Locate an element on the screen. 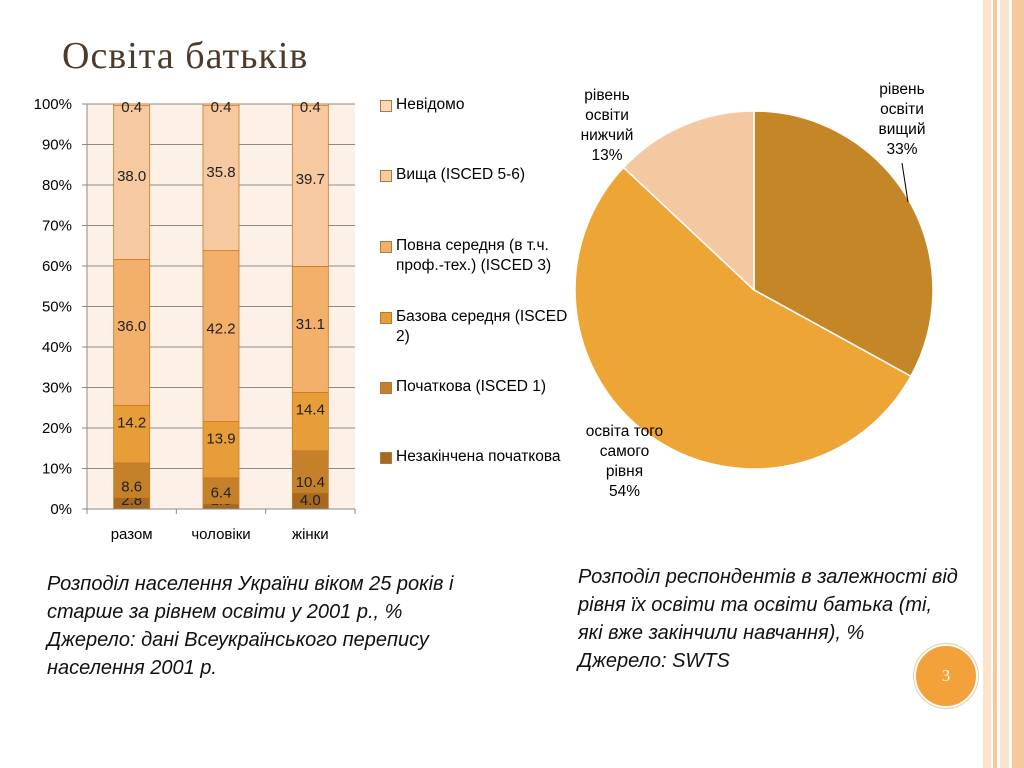  x-tick-label: чоловіки is located at coordinates (220, 534).